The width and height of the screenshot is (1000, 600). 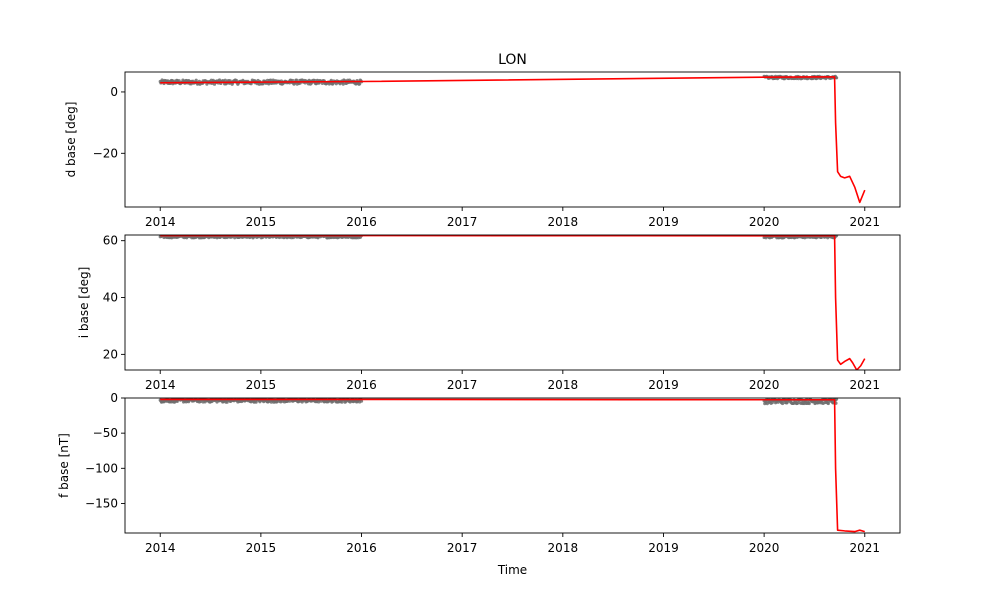 What do you see at coordinates (84, 303) in the screenshot?
I see `y-axis-label: i base [deg]` at bounding box center [84, 303].